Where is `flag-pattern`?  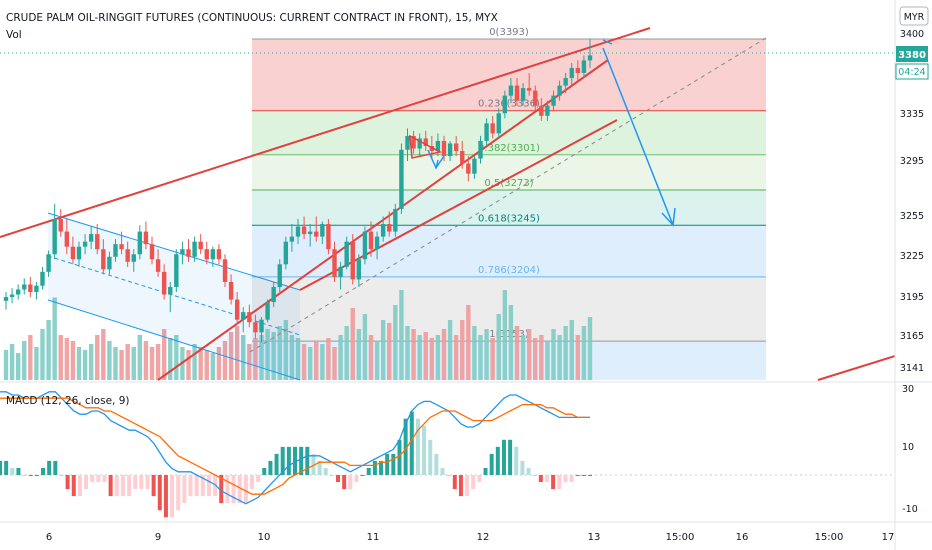 flag-pattern is located at coordinates (427, 152).